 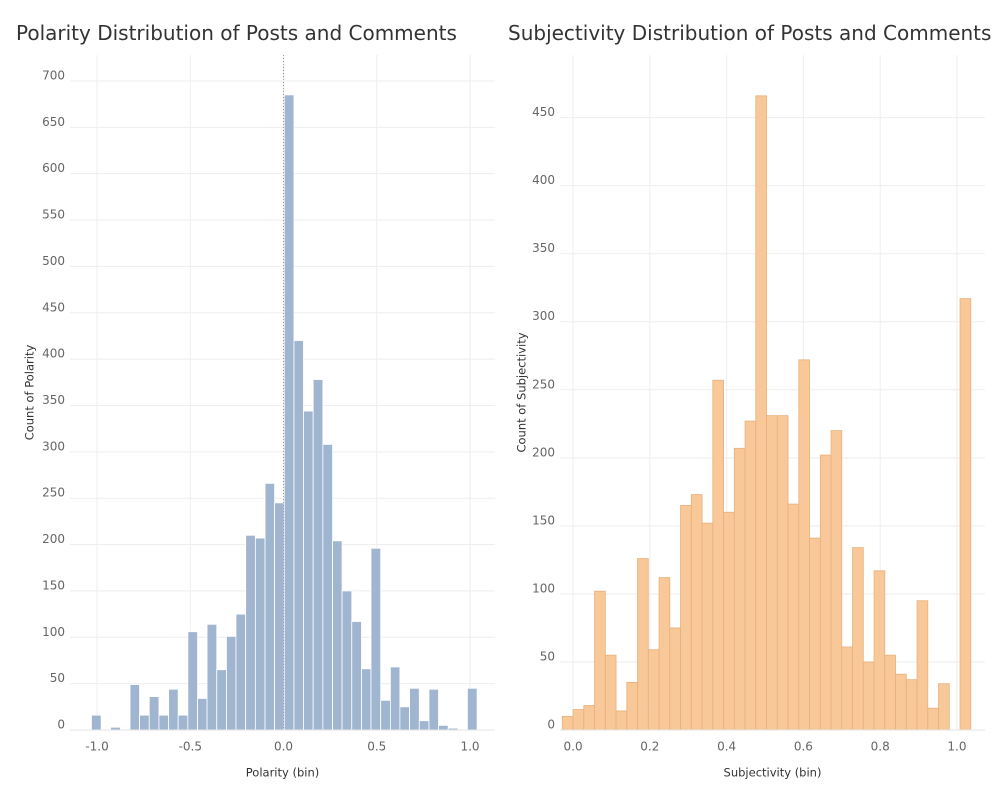 I want to click on y-tick-label: 400, so click(x=543, y=180).